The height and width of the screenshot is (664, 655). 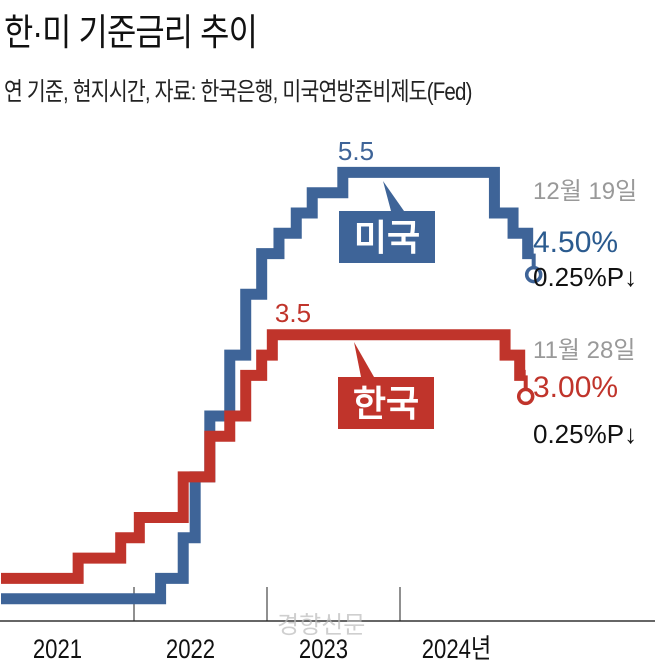 I want to click on watermark: 경향신문, so click(x=321, y=625).